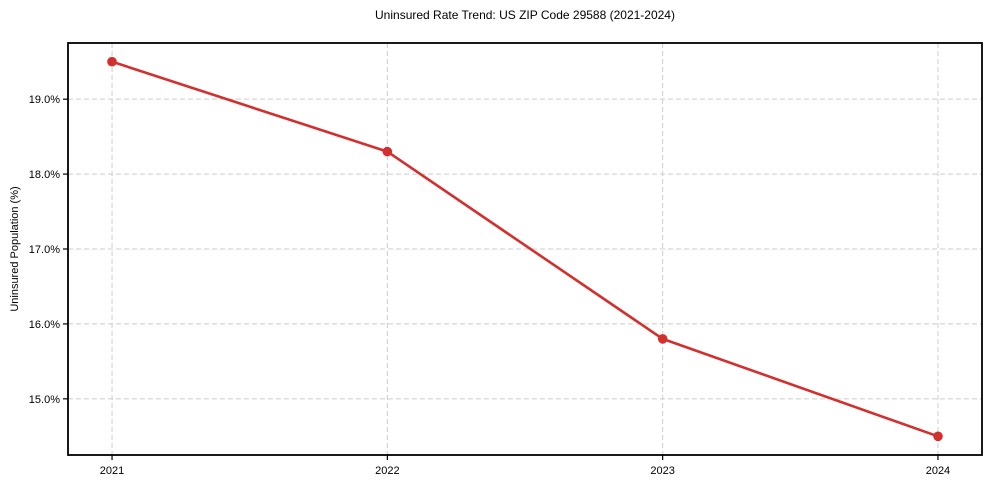  Describe the element at coordinates (44, 250) in the screenshot. I see `y-tick-label: 17.0%` at that location.